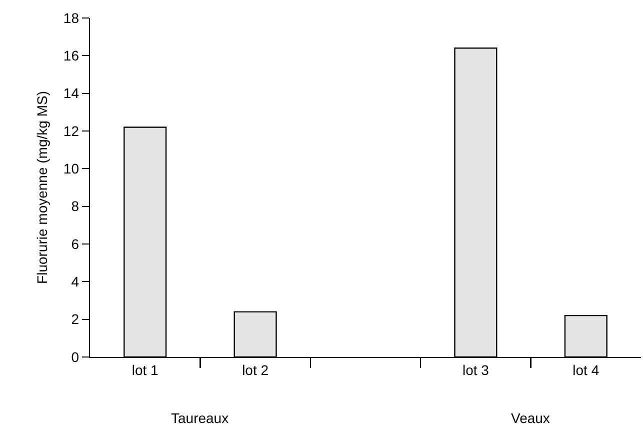 The image size is (643, 439). What do you see at coordinates (476, 370) in the screenshot?
I see `x-tick-label: lot 3` at bounding box center [476, 370].